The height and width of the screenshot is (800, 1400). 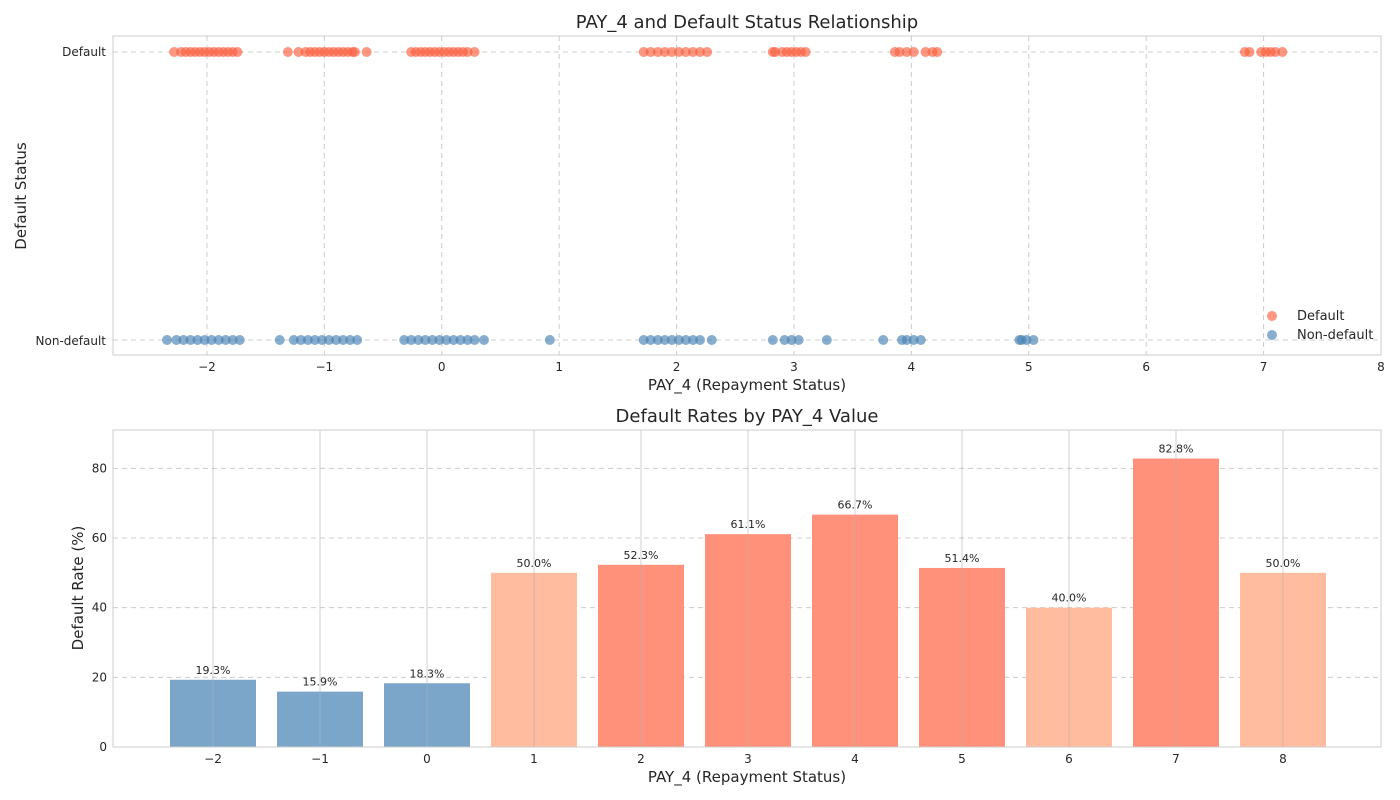 I want to click on bar-value-label: 40.0%, so click(x=1069, y=598).